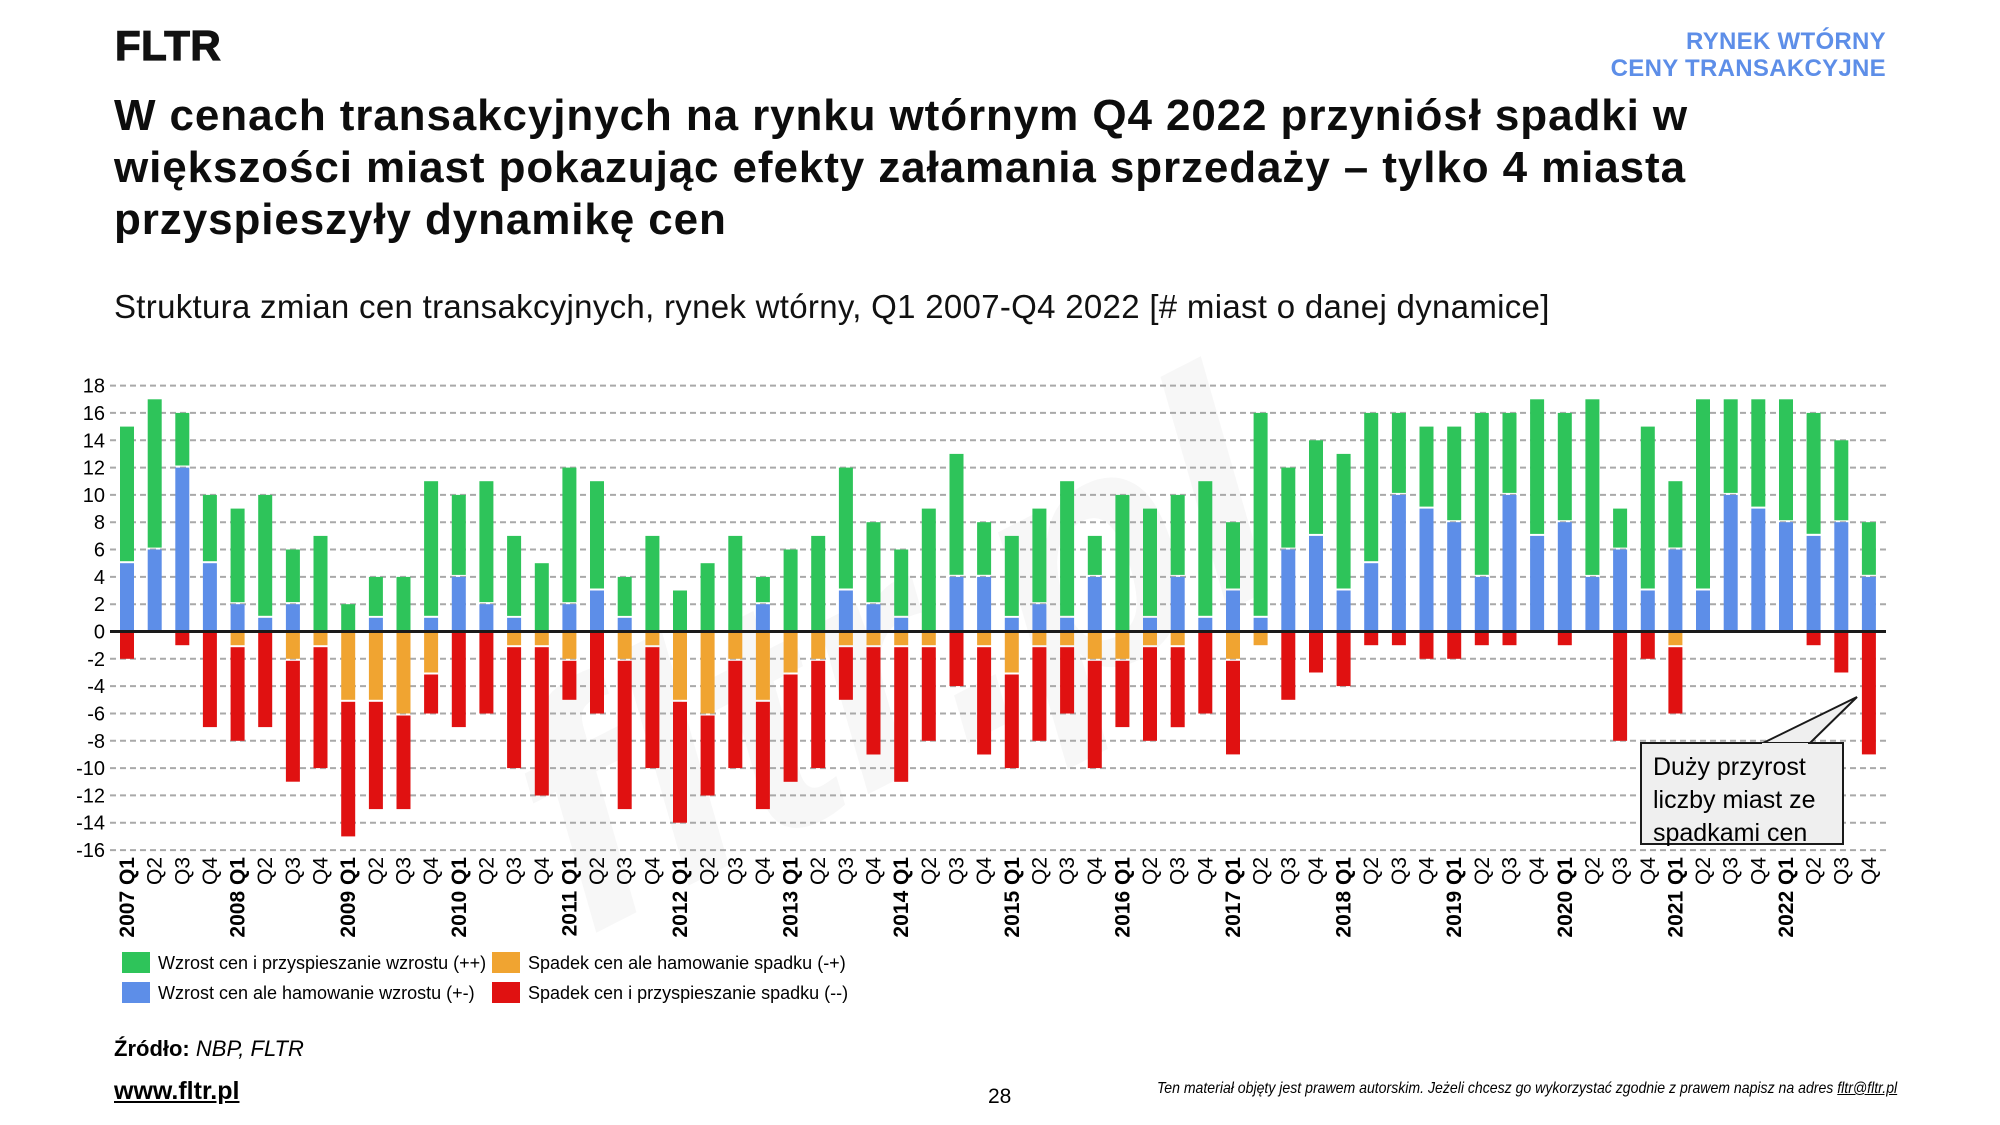 The height and width of the screenshot is (1125, 2000). Describe the element at coordinates (1786, 897) in the screenshot. I see `svg-text: 2022 Q1` at that location.